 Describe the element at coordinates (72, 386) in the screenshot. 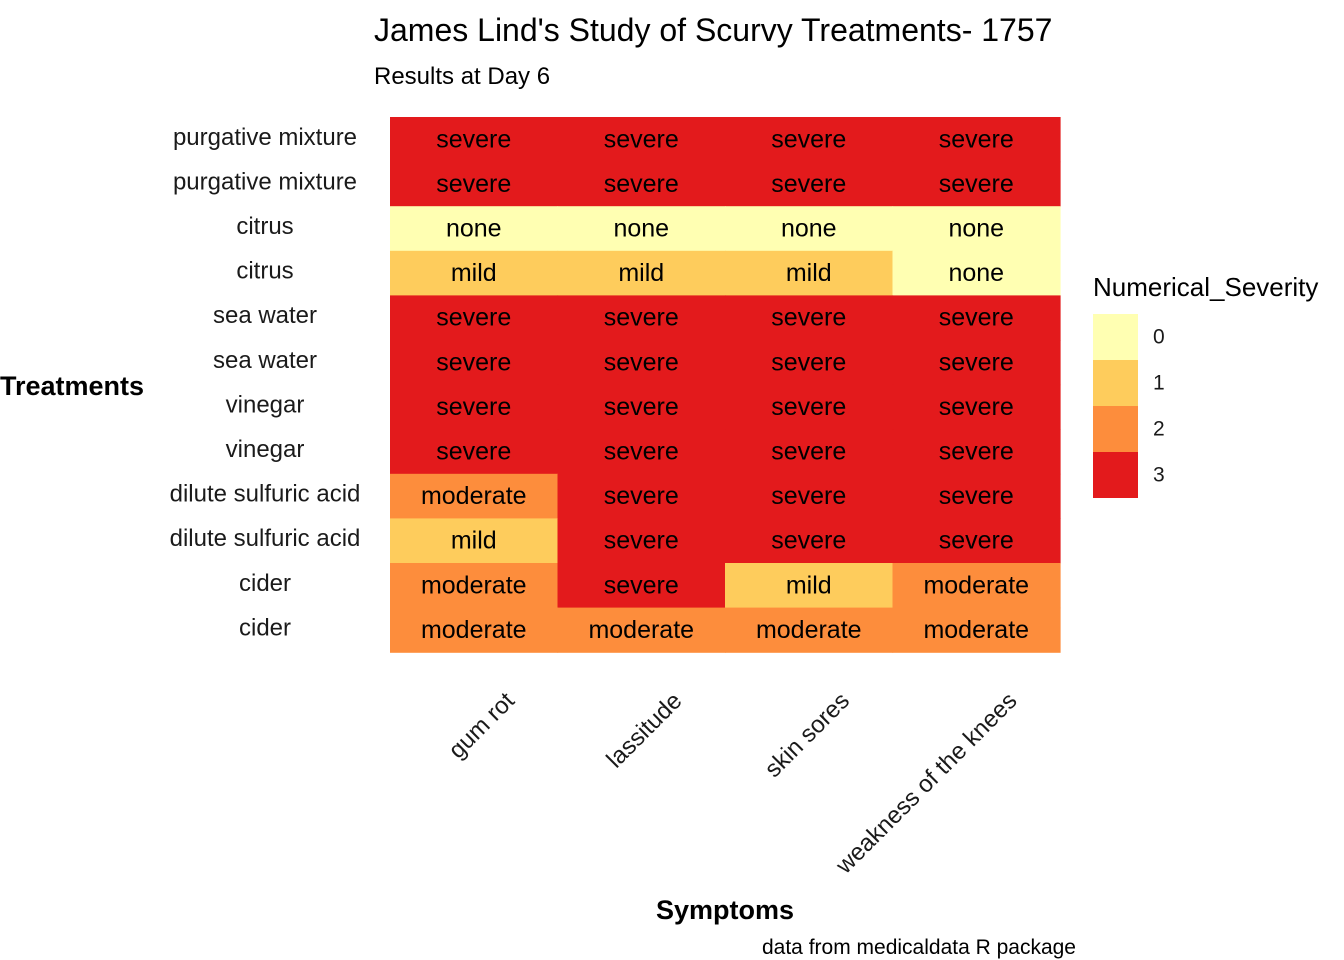

I see `y-axis-title: Treatments` at that location.